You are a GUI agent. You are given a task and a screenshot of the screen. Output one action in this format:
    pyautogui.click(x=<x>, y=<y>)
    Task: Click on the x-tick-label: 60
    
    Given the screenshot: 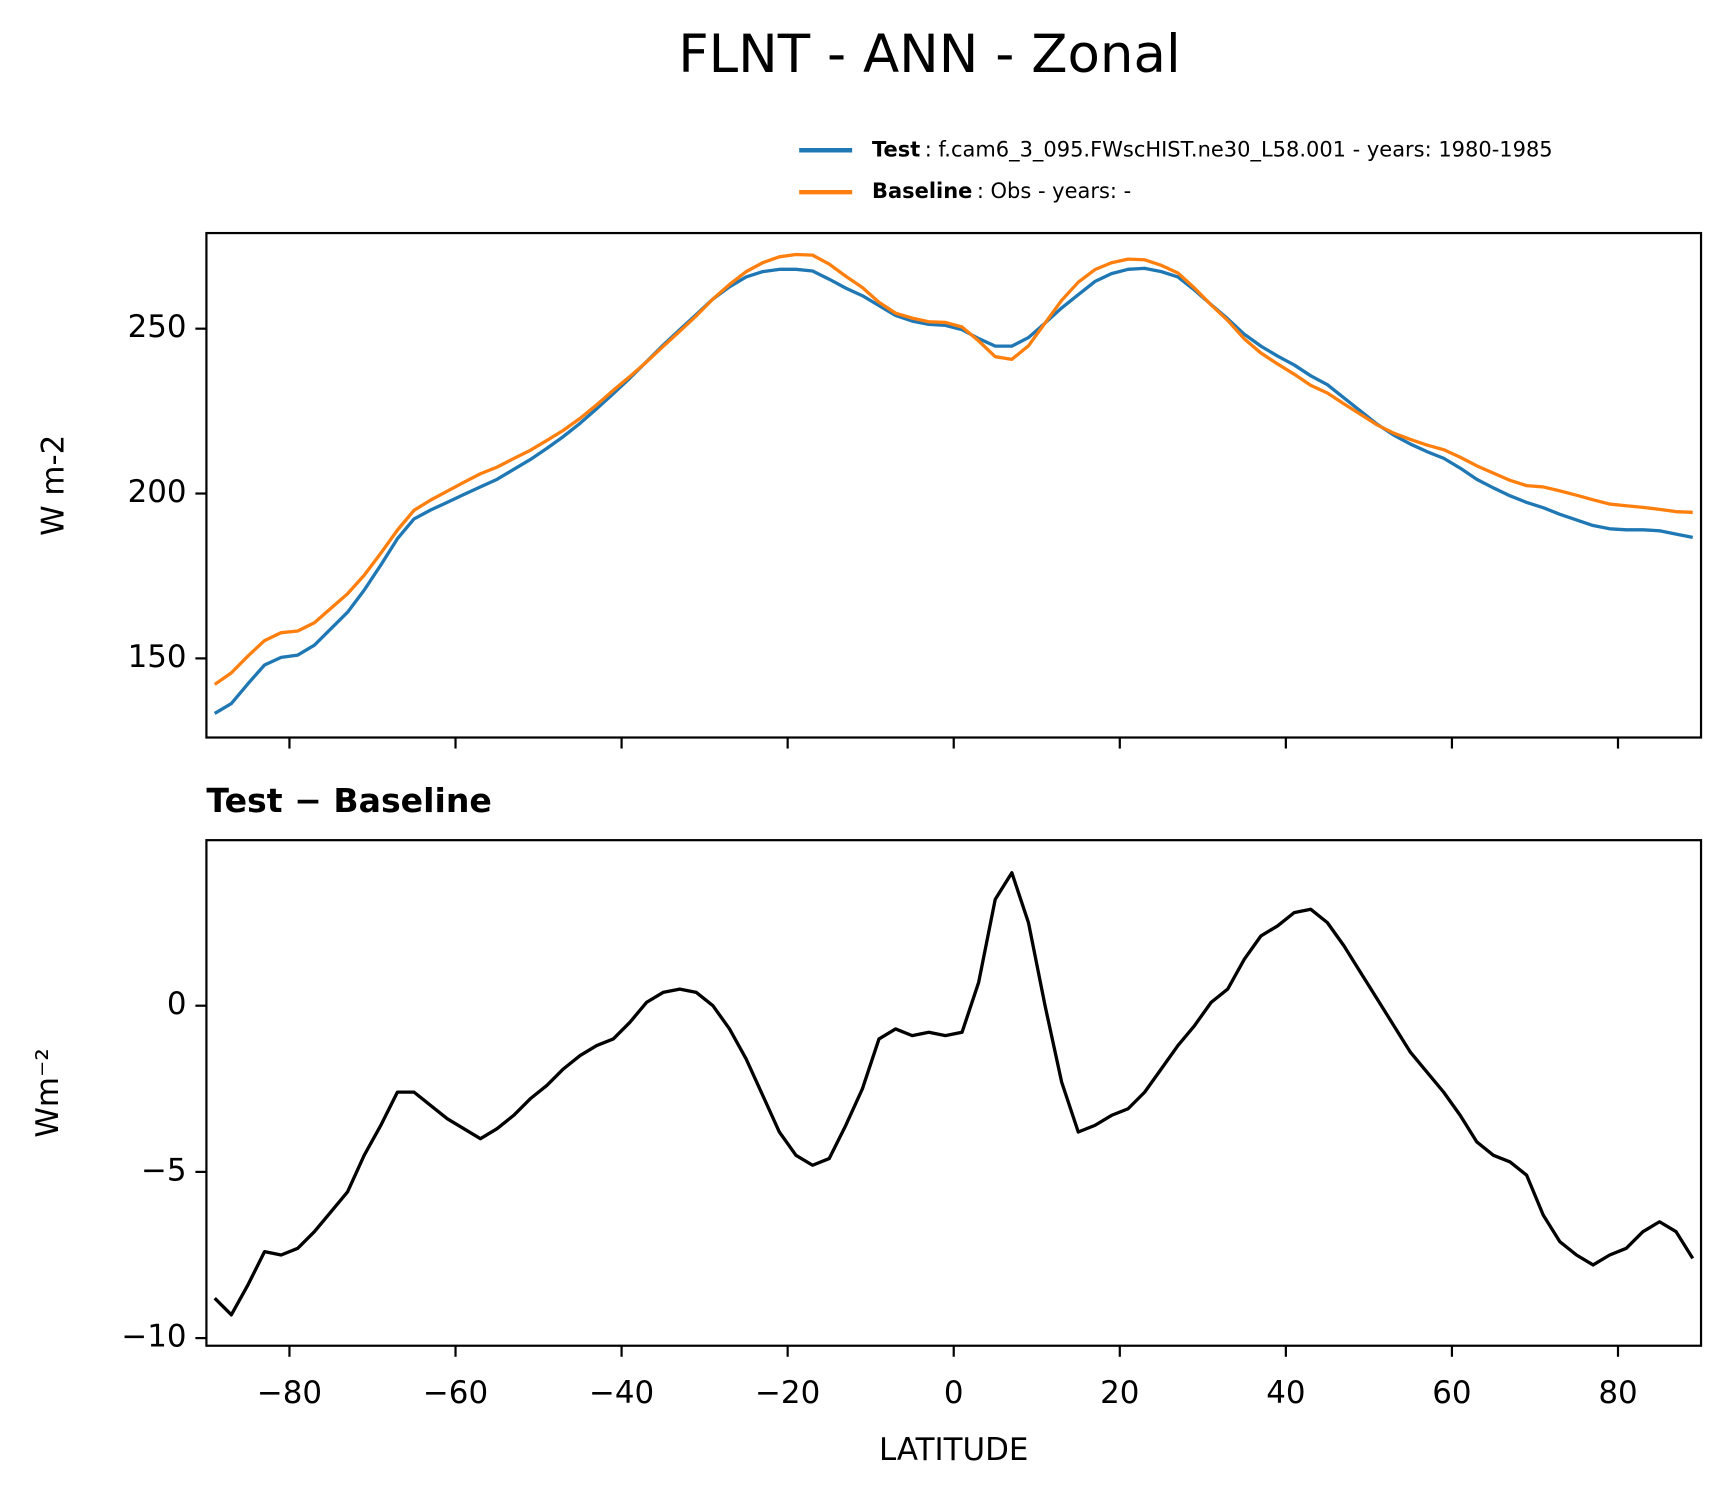 What is the action you would take?
    pyautogui.click(x=1451, y=1393)
    